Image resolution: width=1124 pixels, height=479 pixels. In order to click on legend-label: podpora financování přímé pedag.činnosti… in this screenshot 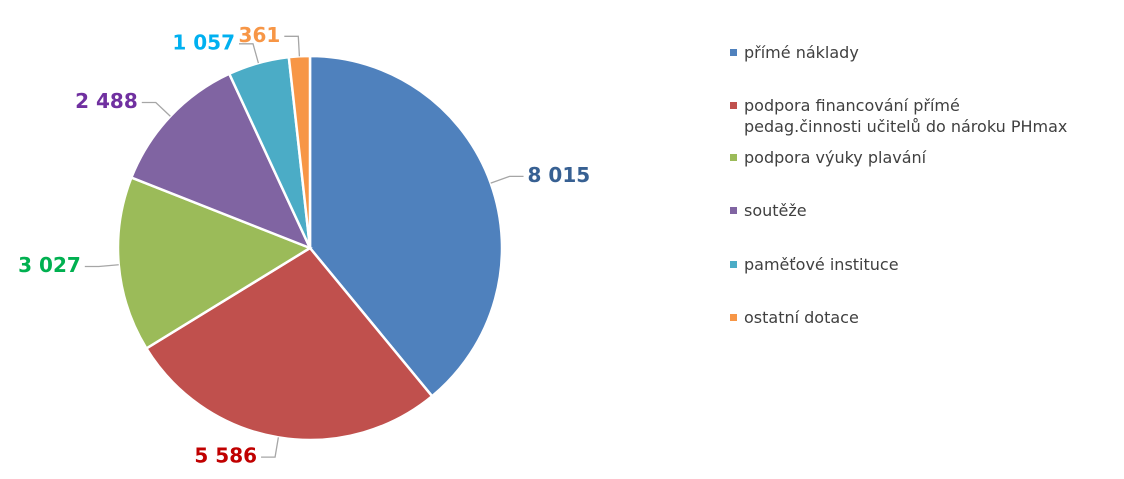, I will do `click(906, 116)`.